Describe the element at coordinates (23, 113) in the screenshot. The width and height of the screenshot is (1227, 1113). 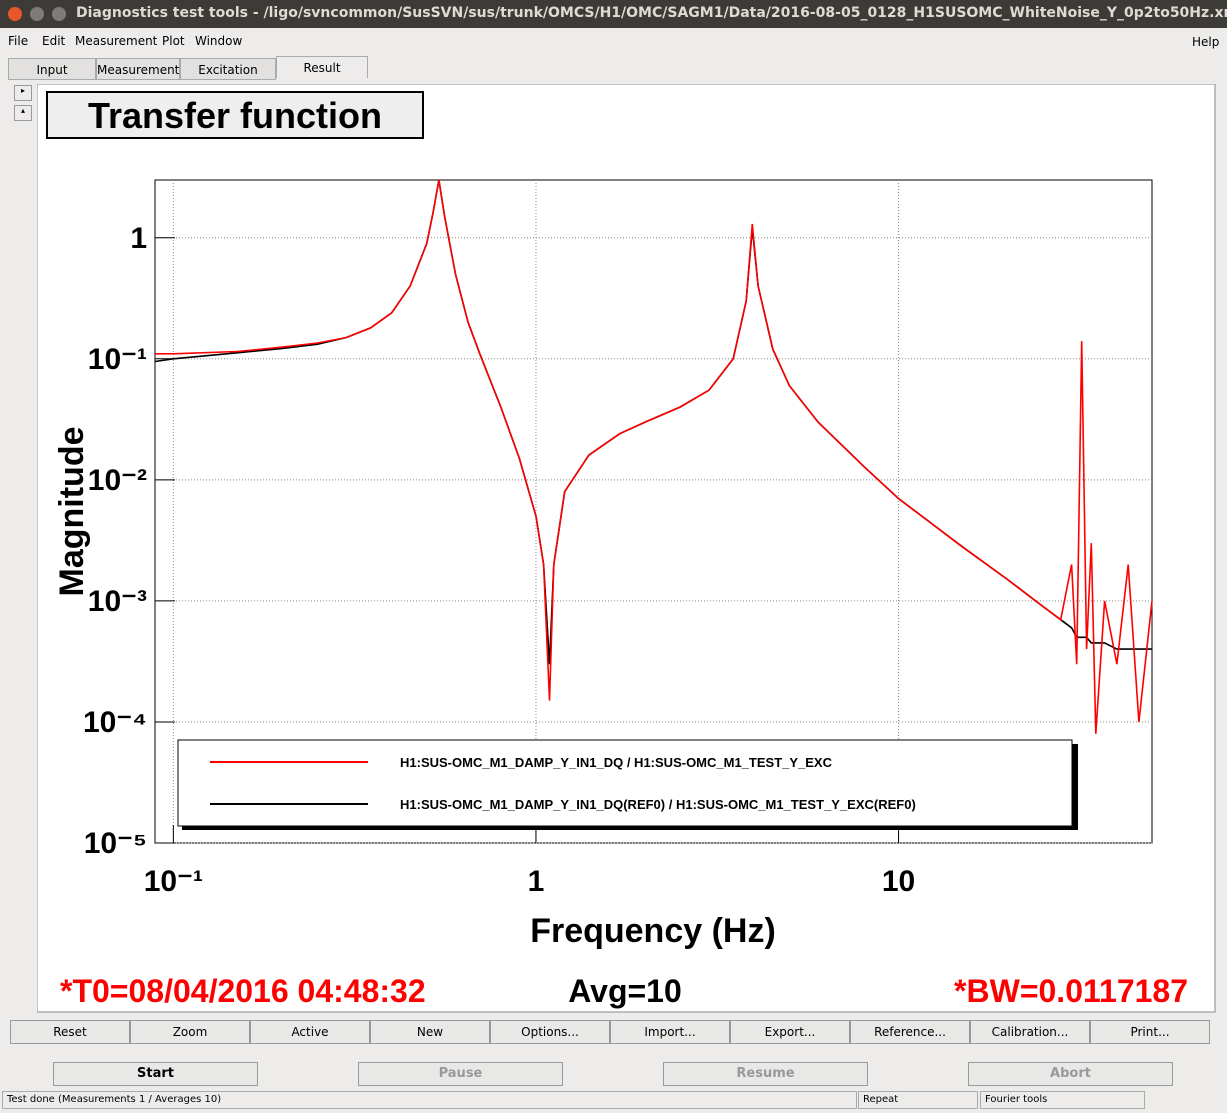
I see `scroll-btn: ▴` at that location.